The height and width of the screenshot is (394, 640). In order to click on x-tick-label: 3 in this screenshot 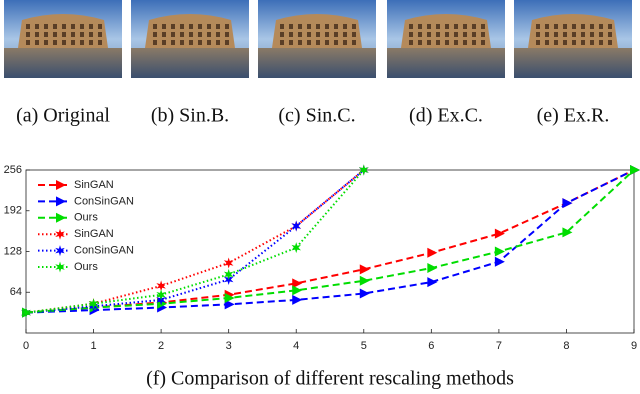, I will do `click(229, 346)`.